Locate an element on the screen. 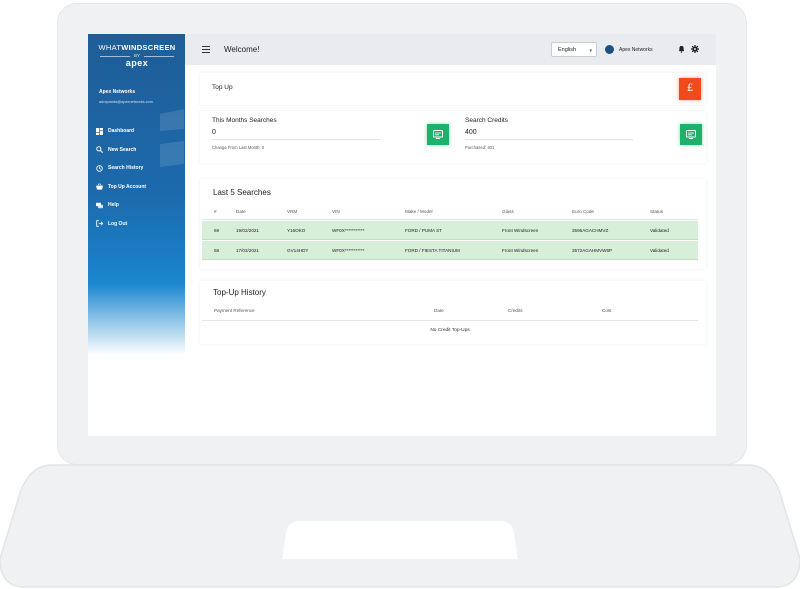 This screenshot has height=589, width=800. cell: 3595AGACHMVZ is located at coordinates (590, 230).